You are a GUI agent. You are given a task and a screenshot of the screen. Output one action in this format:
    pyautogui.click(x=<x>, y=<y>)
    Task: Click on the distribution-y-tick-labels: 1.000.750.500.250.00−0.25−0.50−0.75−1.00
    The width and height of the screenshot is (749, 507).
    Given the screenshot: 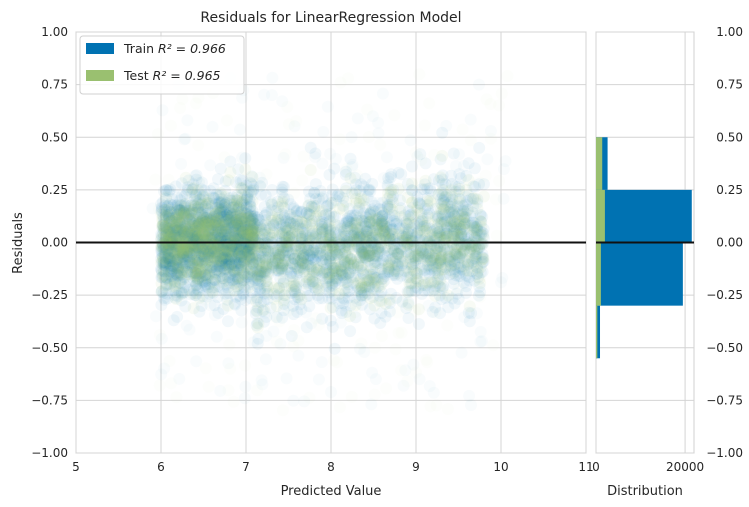 What is the action you would take?
    pyautogui.click(x=724, y=242)
    